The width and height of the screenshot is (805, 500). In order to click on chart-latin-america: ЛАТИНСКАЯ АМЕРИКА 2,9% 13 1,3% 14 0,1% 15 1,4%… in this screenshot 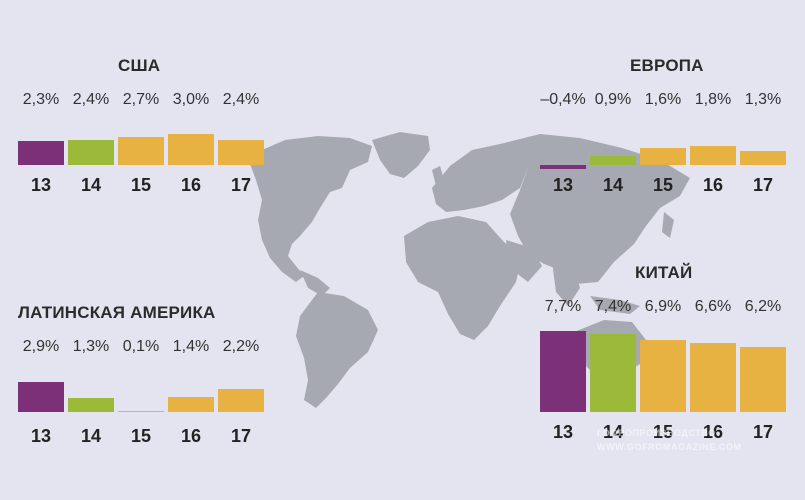, I will do `click(143, 377)`.